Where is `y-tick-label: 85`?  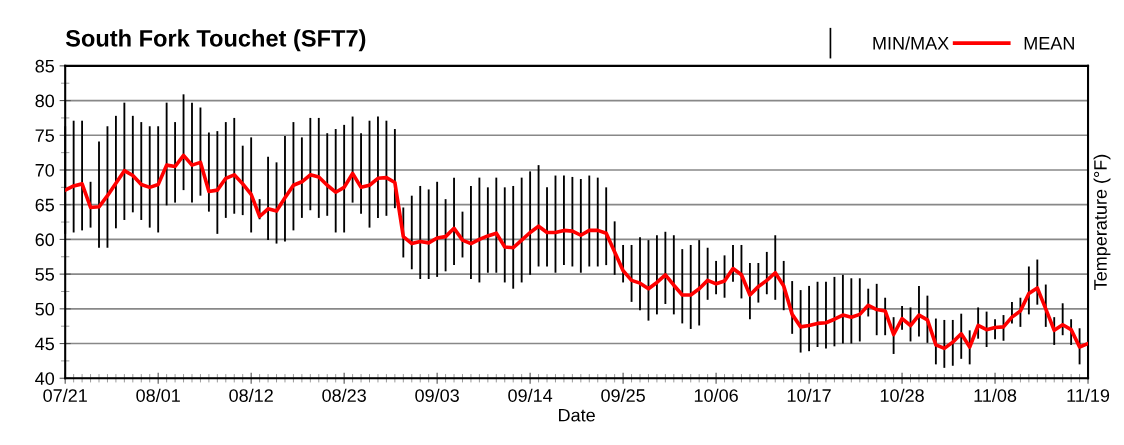 y-tick-label: 85 is located at coordinates (45, 66).